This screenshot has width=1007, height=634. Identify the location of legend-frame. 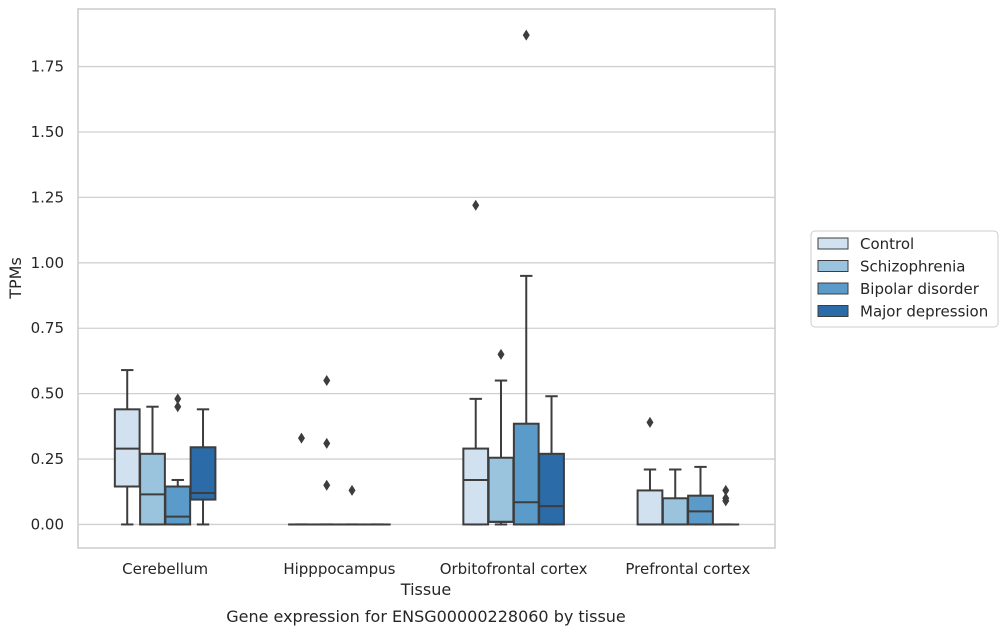
(904, 279).